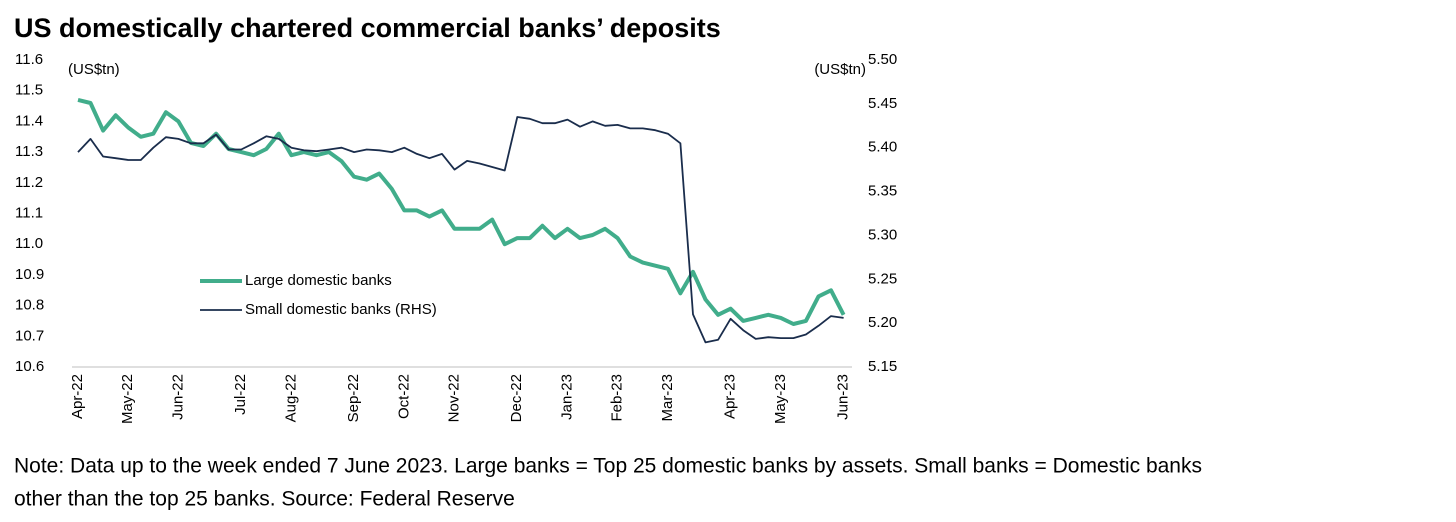  I want to click on x-tick-label: Jan-23, so click(566, 397).